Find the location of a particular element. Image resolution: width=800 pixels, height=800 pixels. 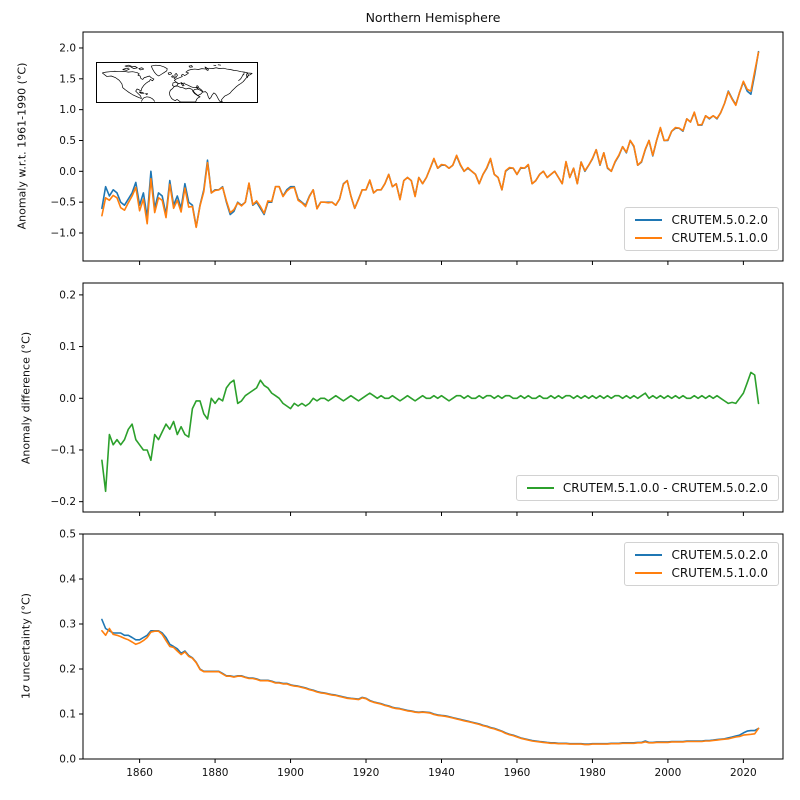

coastline-map-icon is located at coordinates (177, 82).